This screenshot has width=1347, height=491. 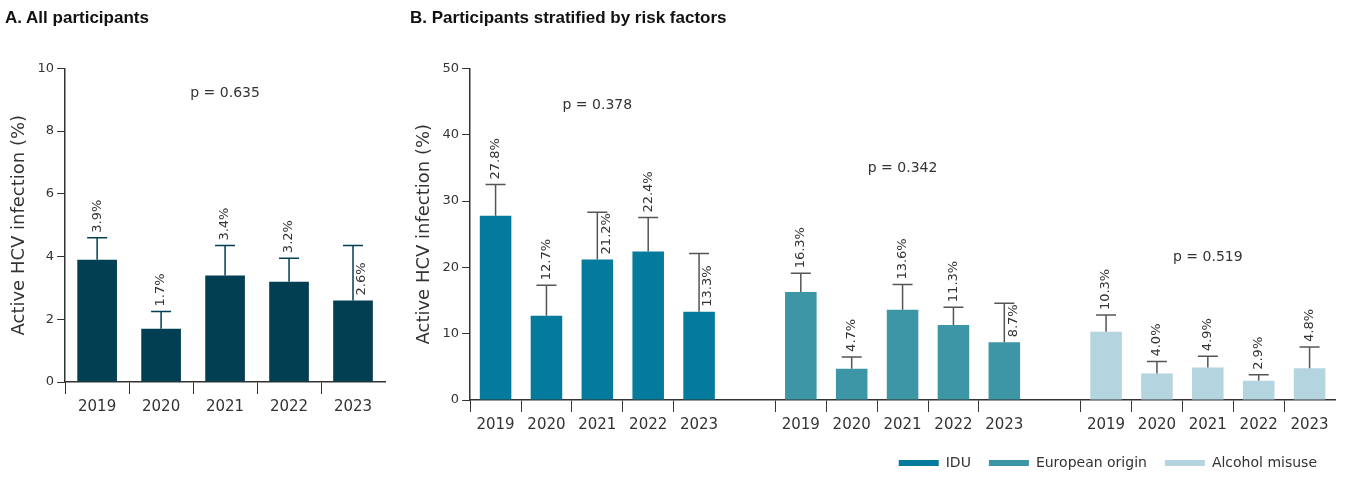 I want to click on data-label: 4.9%, so click(x=1207, y=335).